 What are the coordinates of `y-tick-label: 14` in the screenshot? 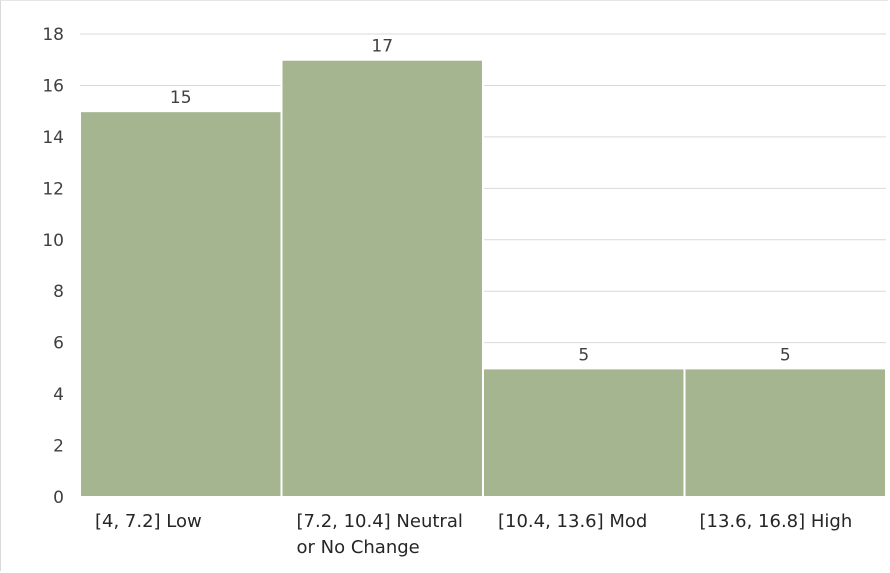 It's located at (53, 138).